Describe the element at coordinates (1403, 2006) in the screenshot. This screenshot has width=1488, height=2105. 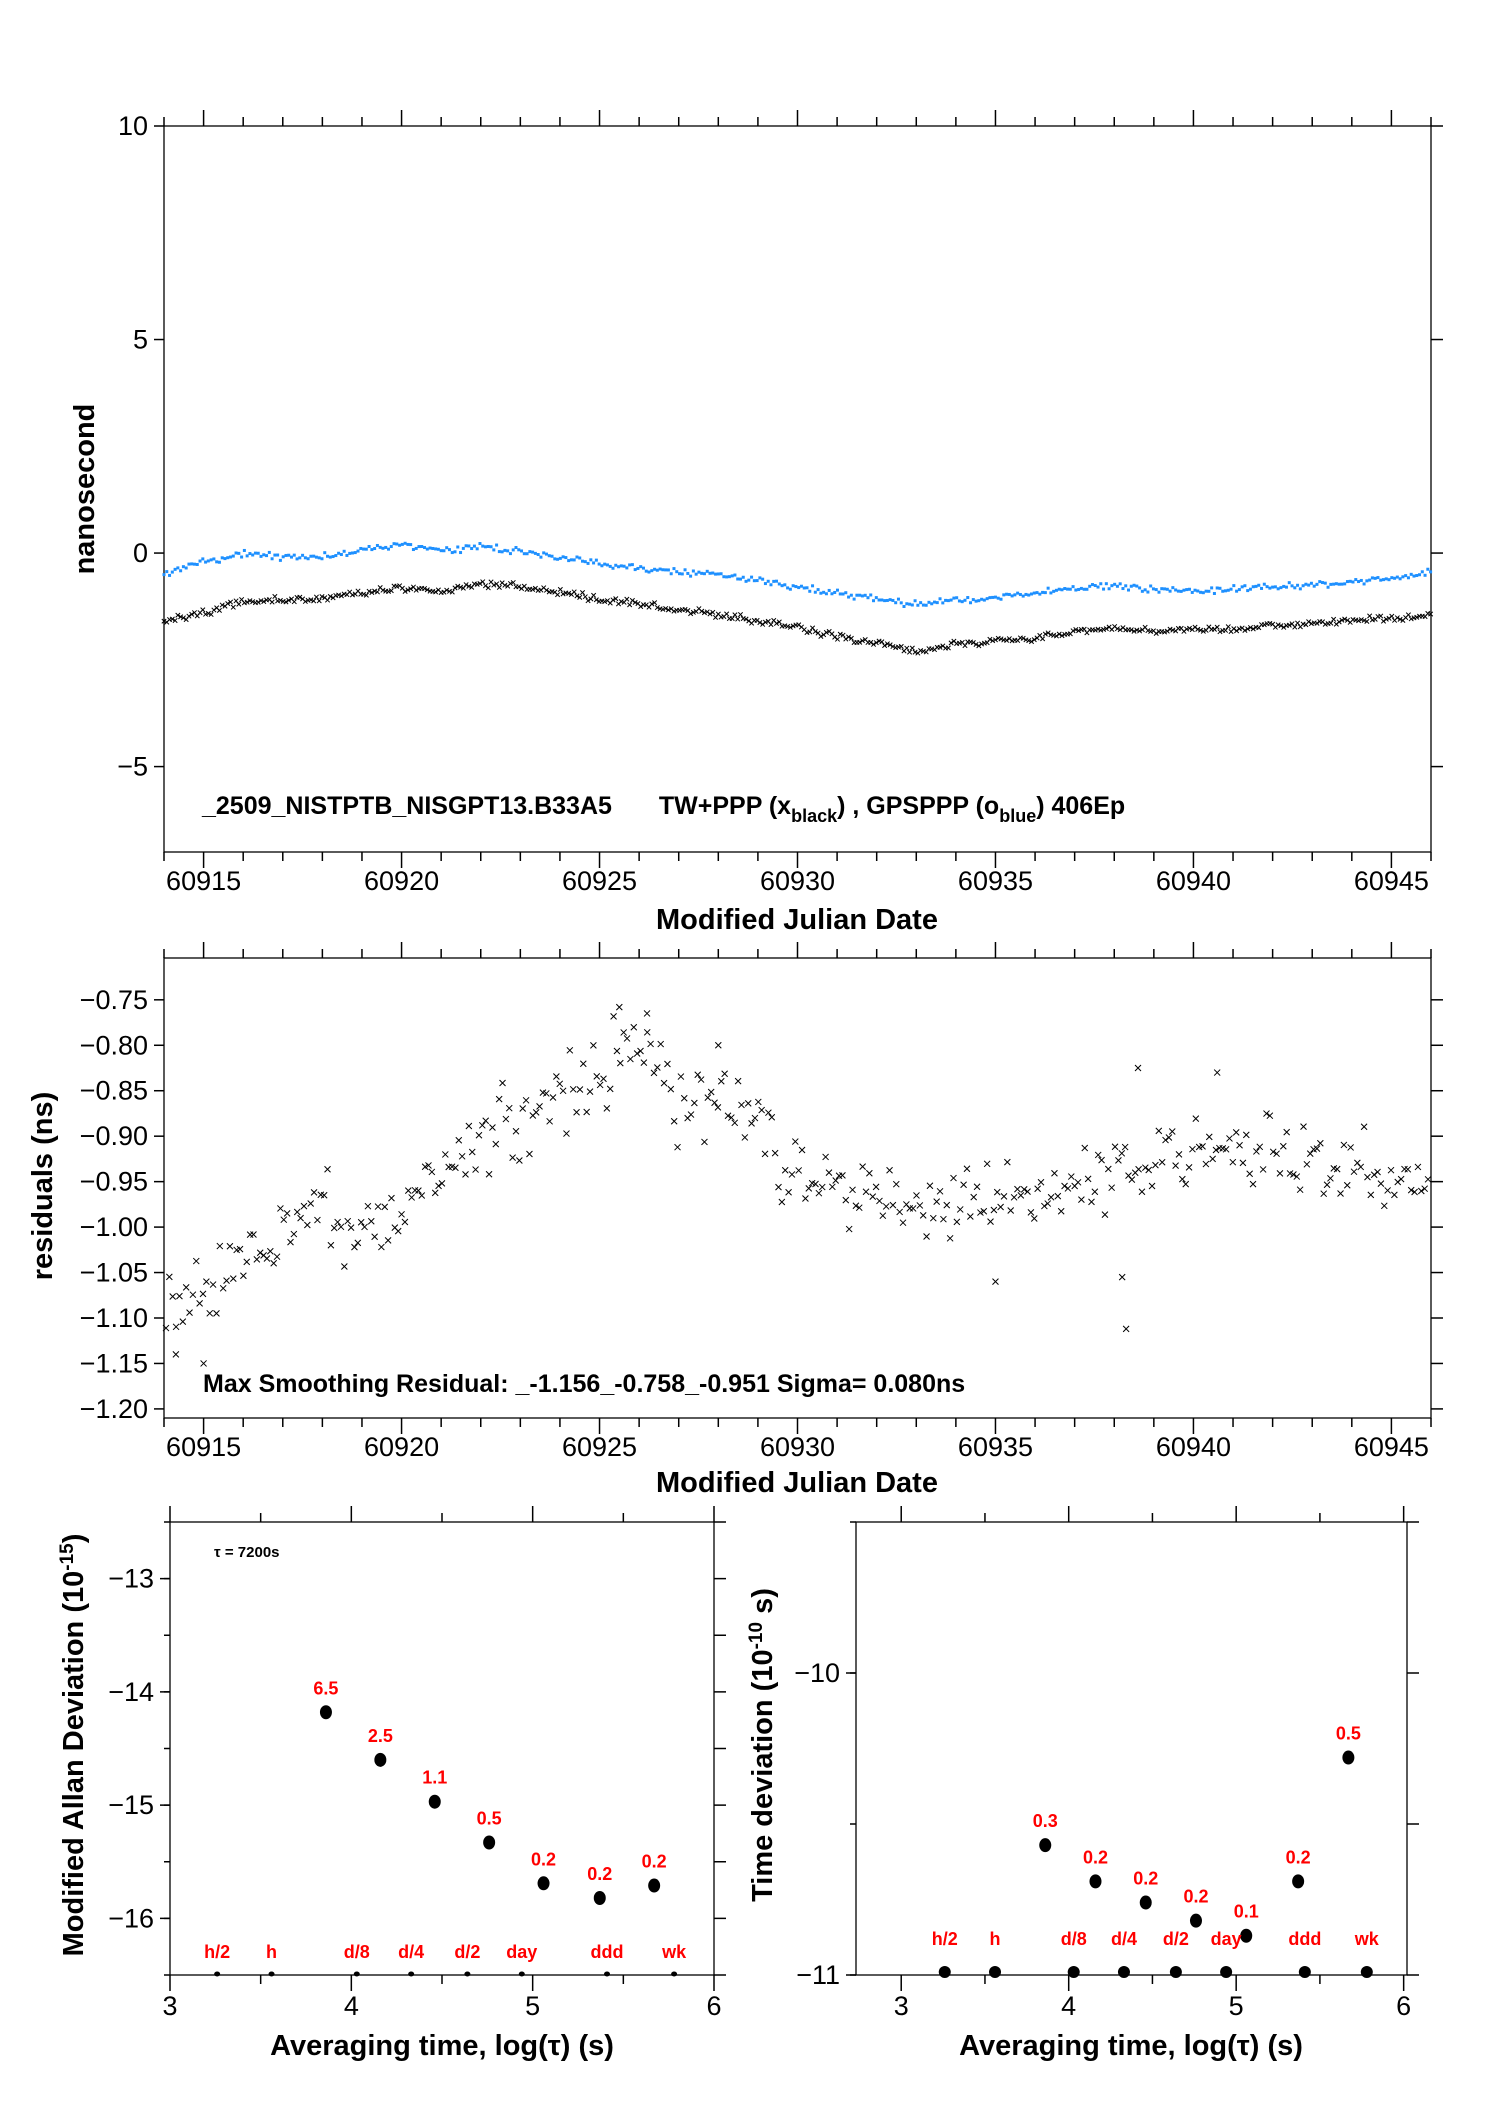
I see `tdev-xtick-label: 6` at that location.